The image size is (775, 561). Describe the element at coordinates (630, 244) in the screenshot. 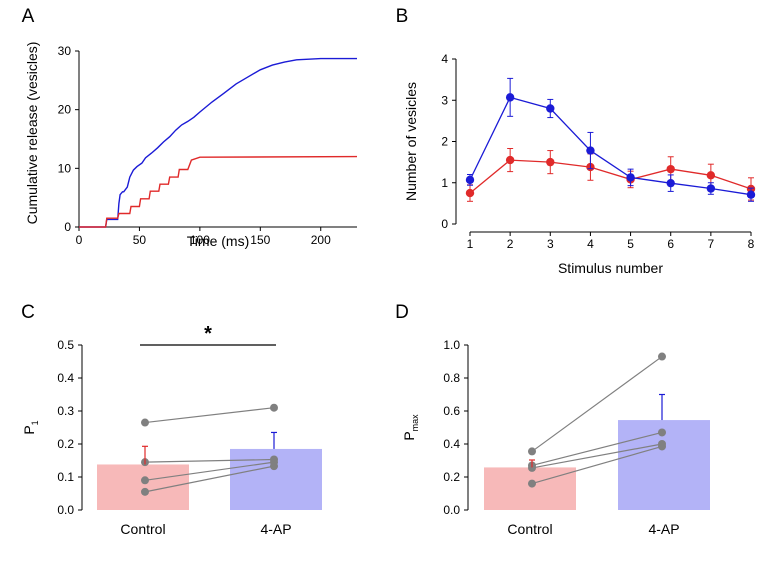

I see `x-tick-label: 5` at that location.